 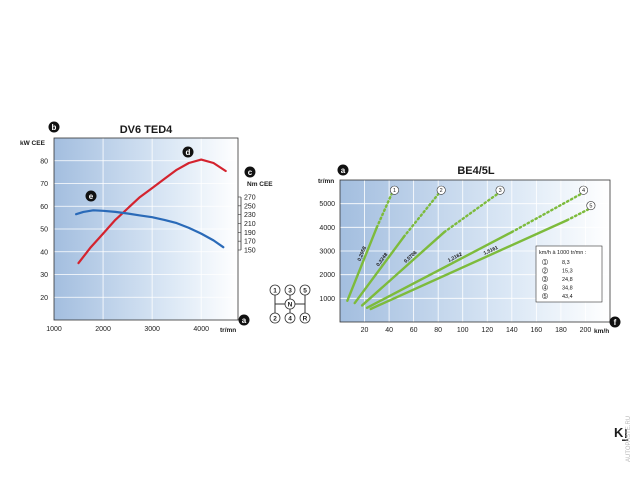 I want to click on gear-1-extension, so click(x=384, y=210).